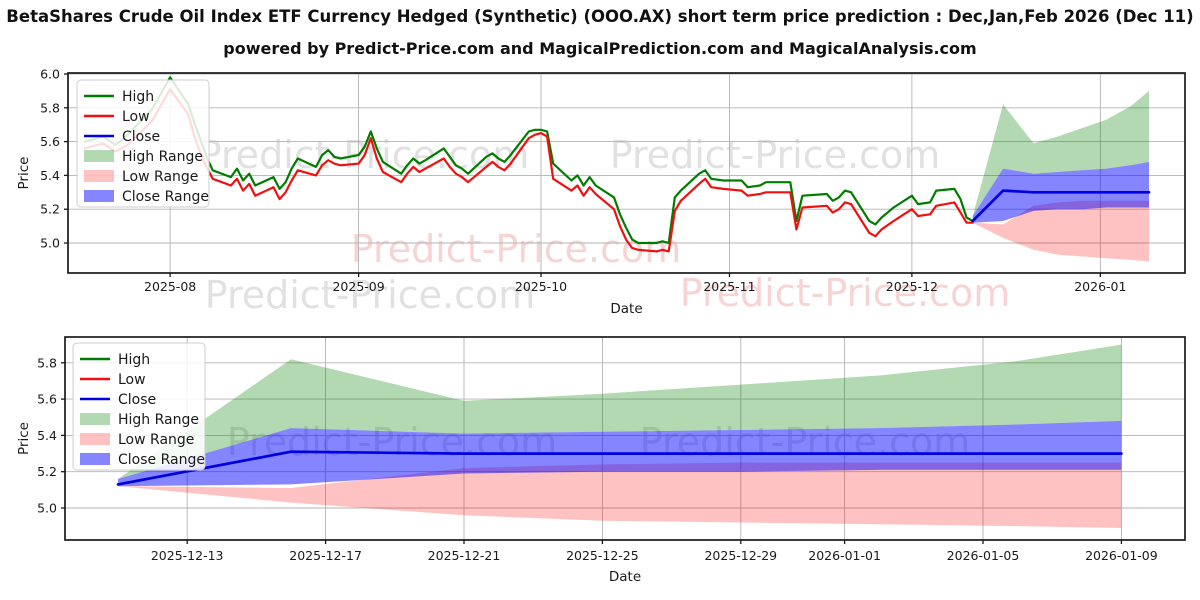 The width and height of the screenshot is (1200, 600). Describe the element at coordinates (1060, 153) in the screenshot. I see `high-range-area` at that location.